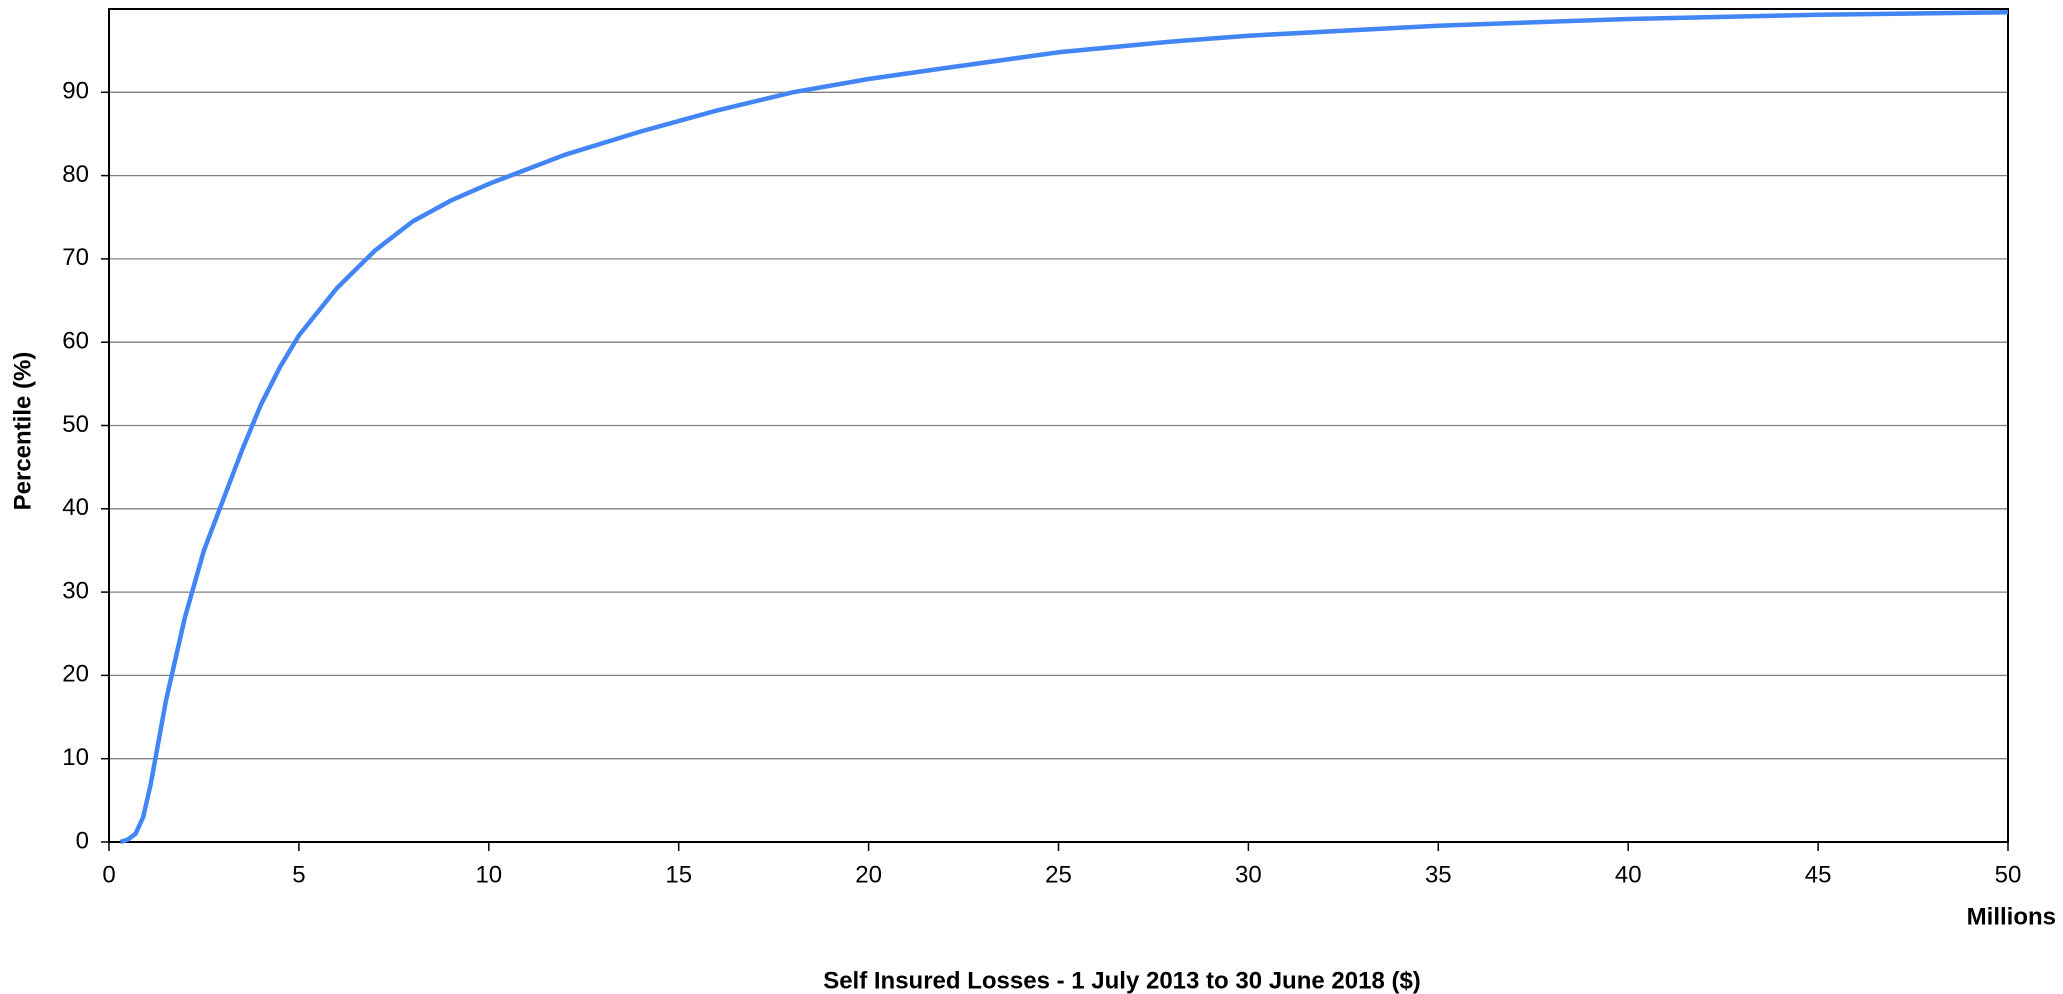  Describe the element at coordinates (678, 874) in the screenshot. I see `x-tick-label: 15` at that location.